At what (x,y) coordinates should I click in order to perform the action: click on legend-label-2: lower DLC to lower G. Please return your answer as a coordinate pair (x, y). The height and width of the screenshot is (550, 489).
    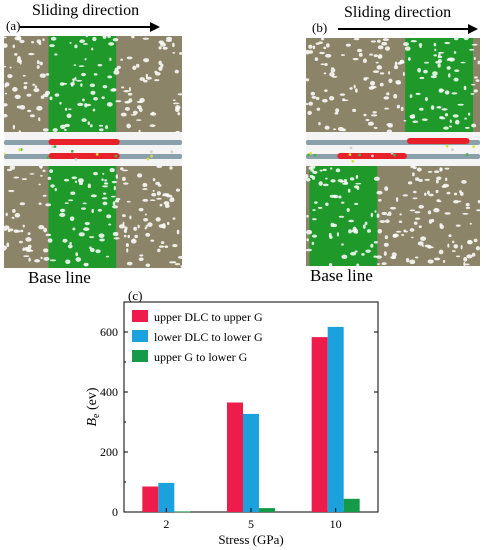
    Looking at the image, I should click on (208, 337).